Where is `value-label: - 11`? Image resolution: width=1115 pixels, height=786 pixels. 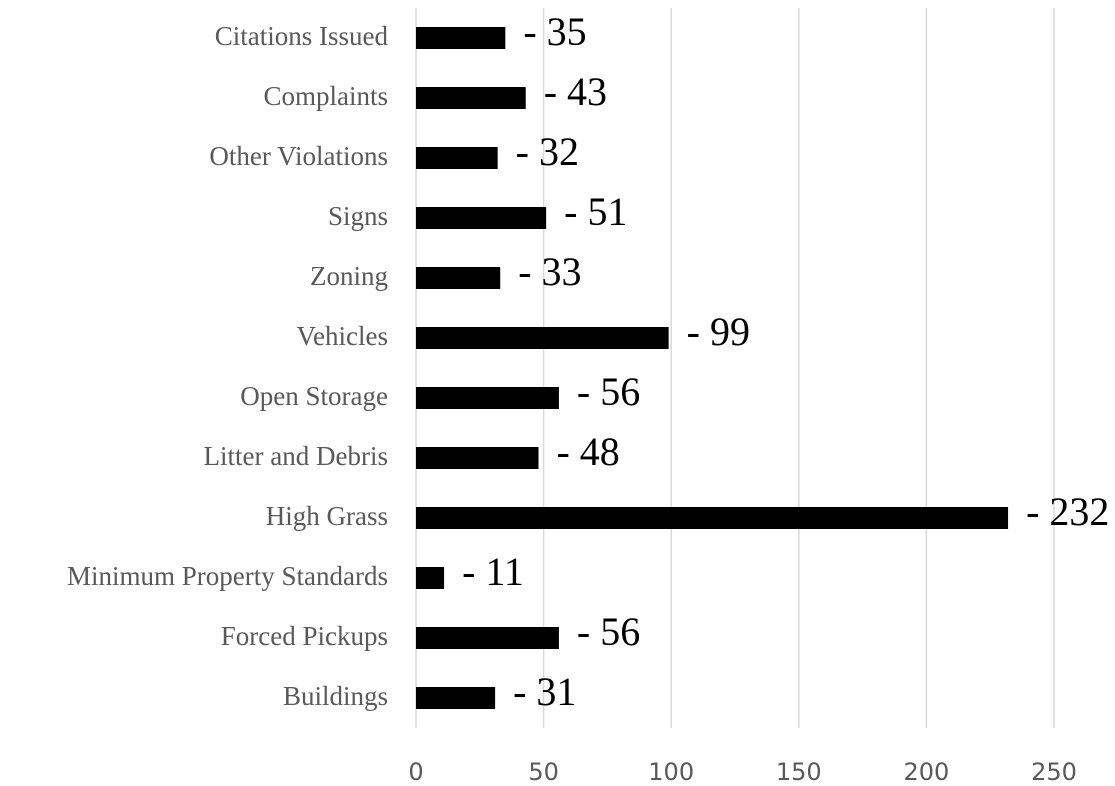
value-label: - 11 is located at coordinates (493, 571).